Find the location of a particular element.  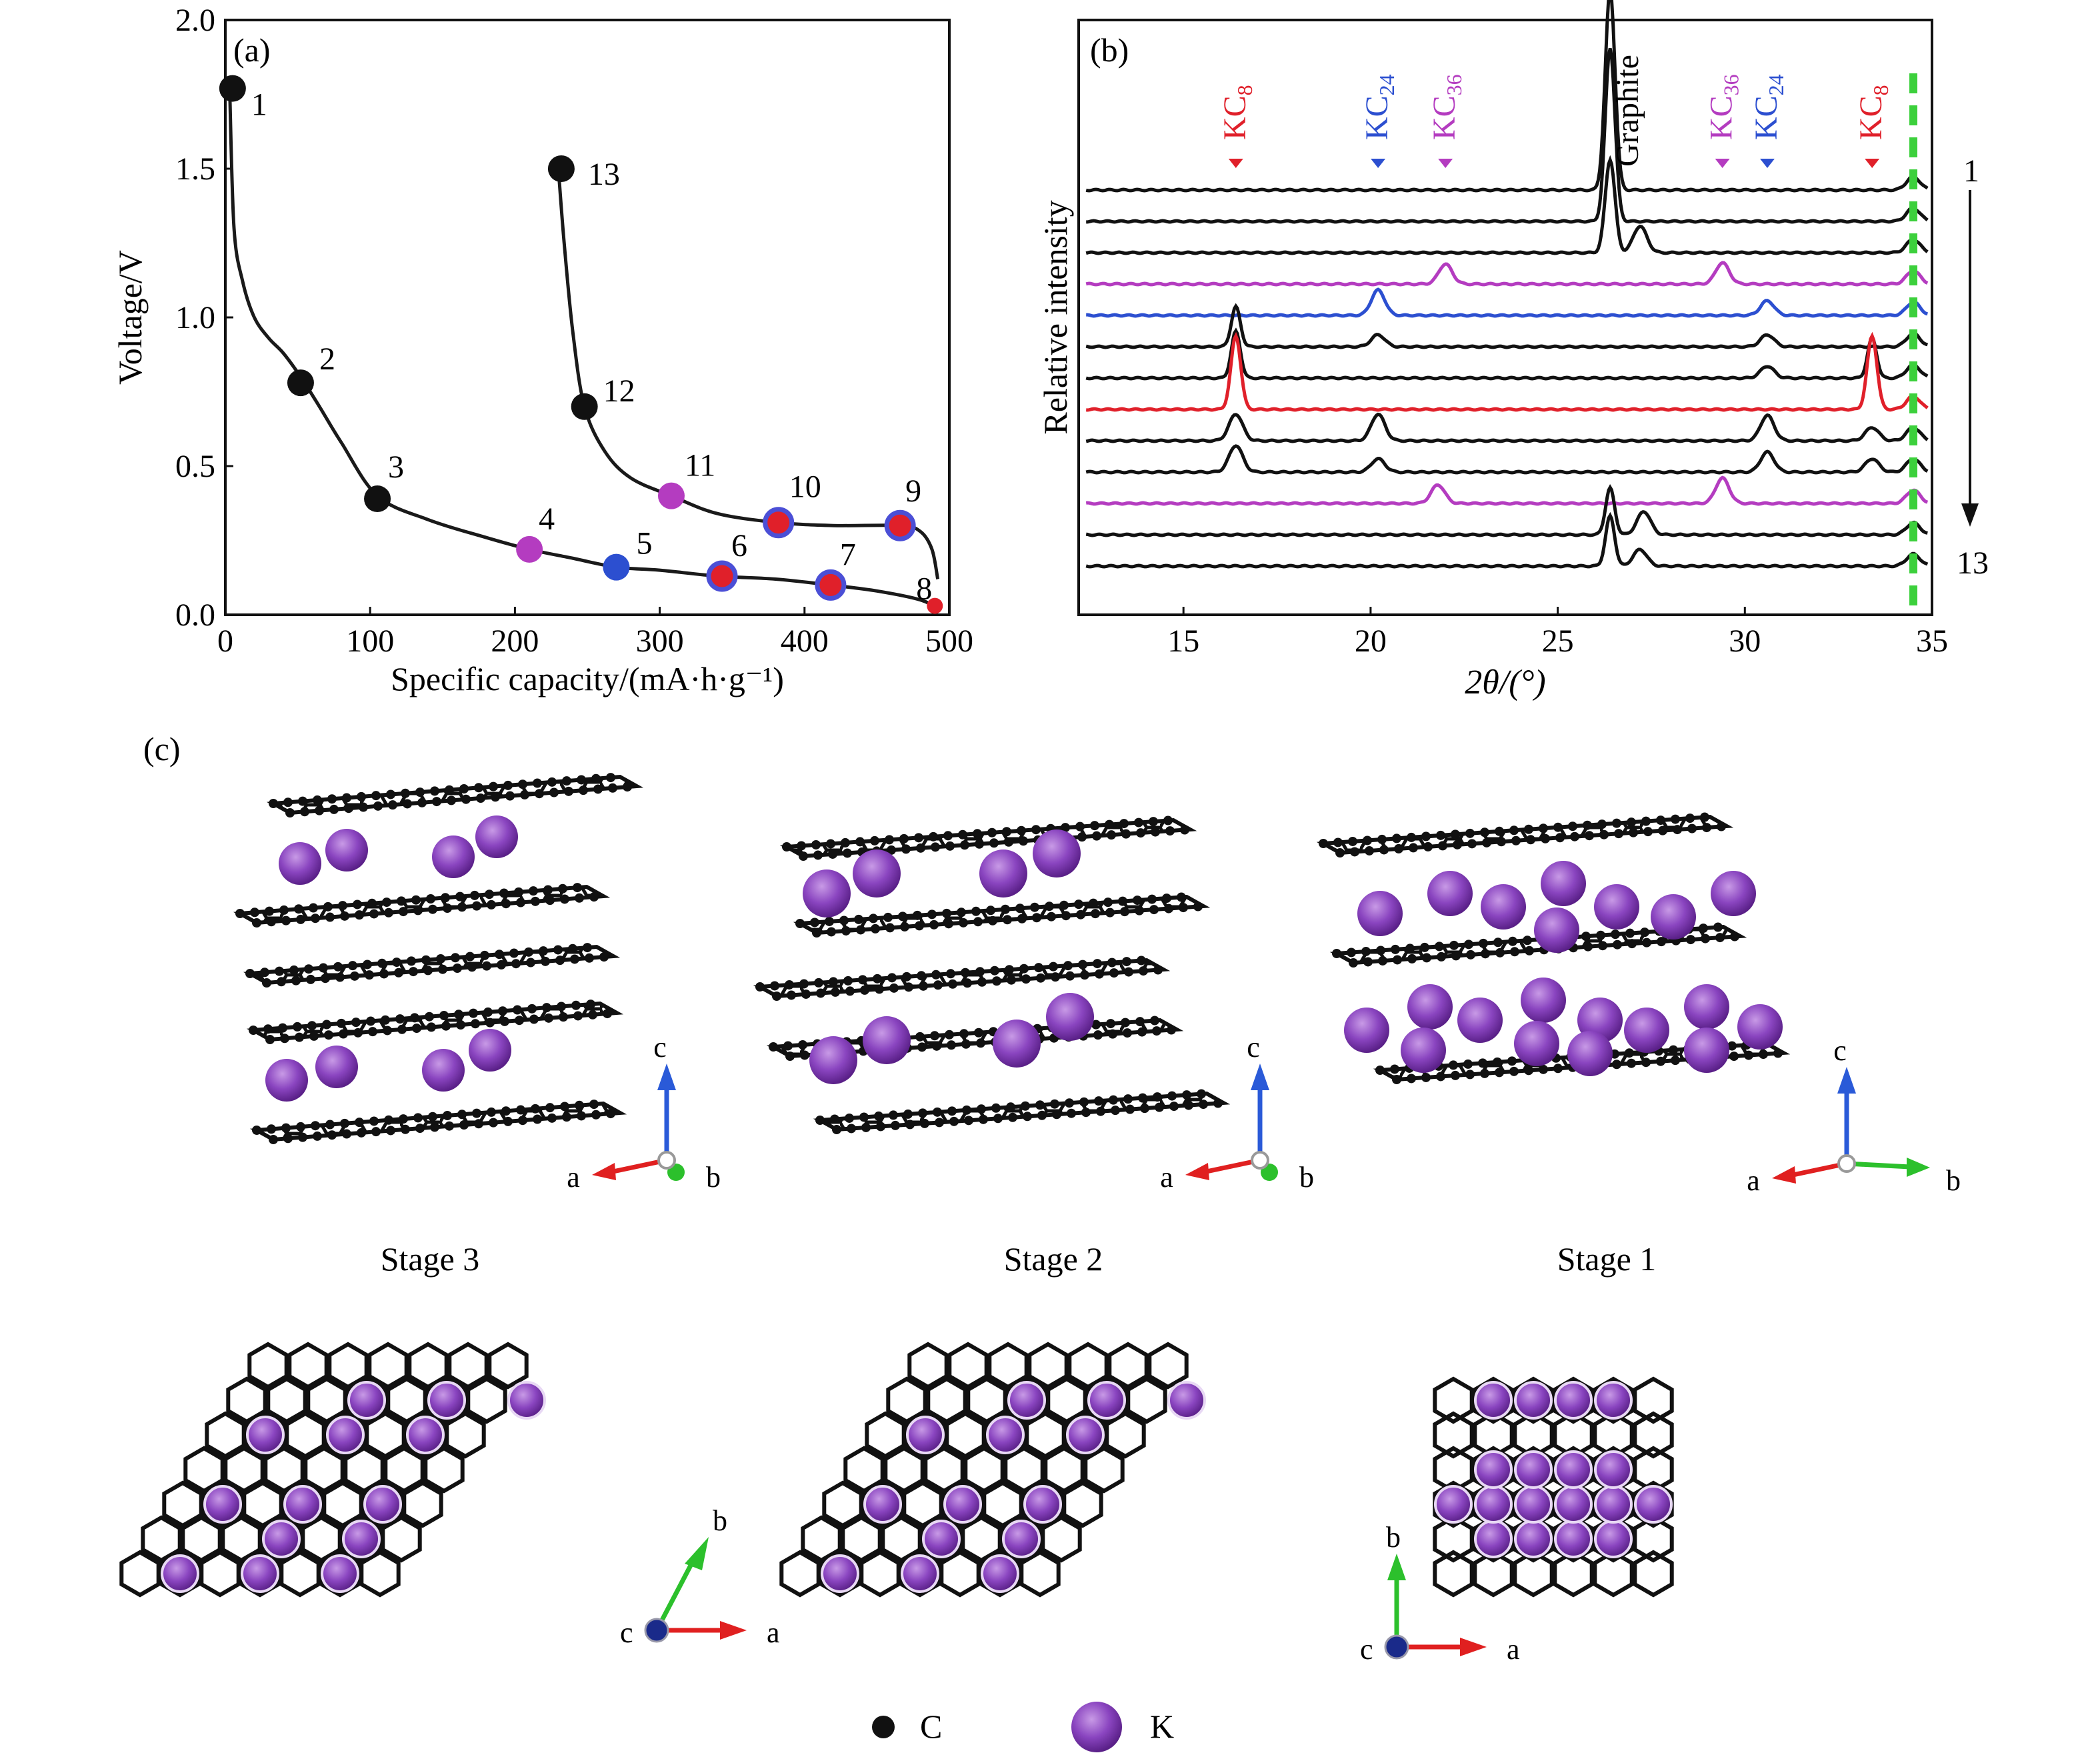

axis-label-b: b is located at coordinates (1393, 1537).